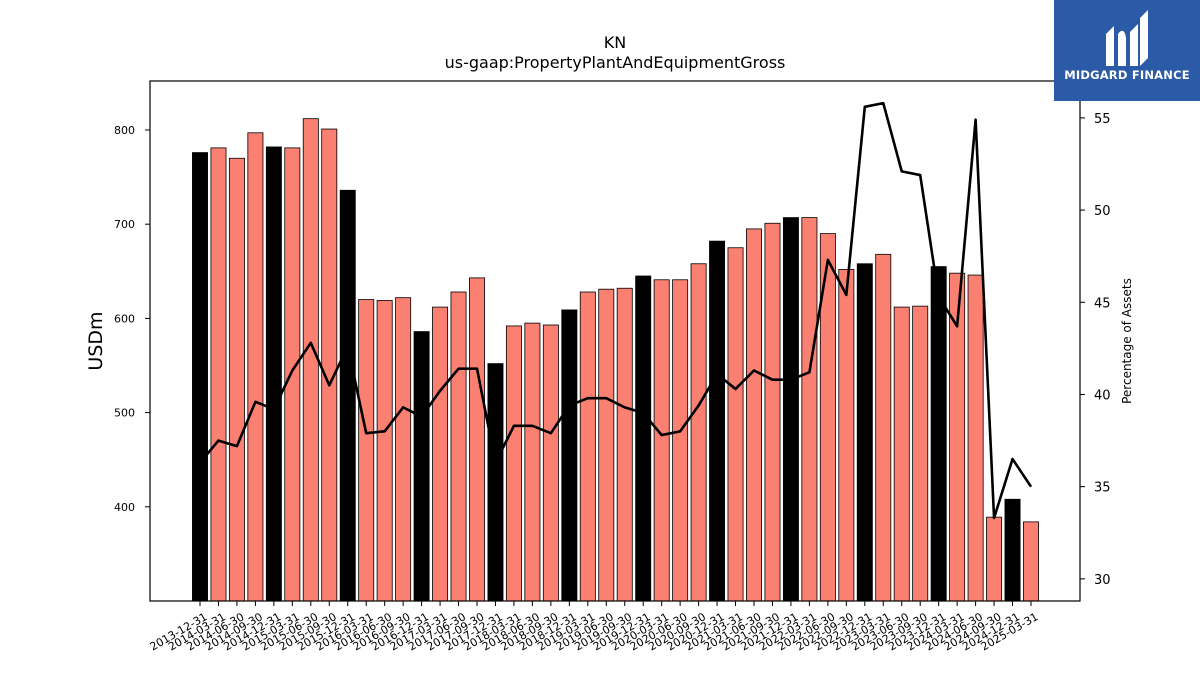 Image resolution: width=1200 pixels, height=675 pixels. I want to click on y-tick-label: 700, so click(124, 224).